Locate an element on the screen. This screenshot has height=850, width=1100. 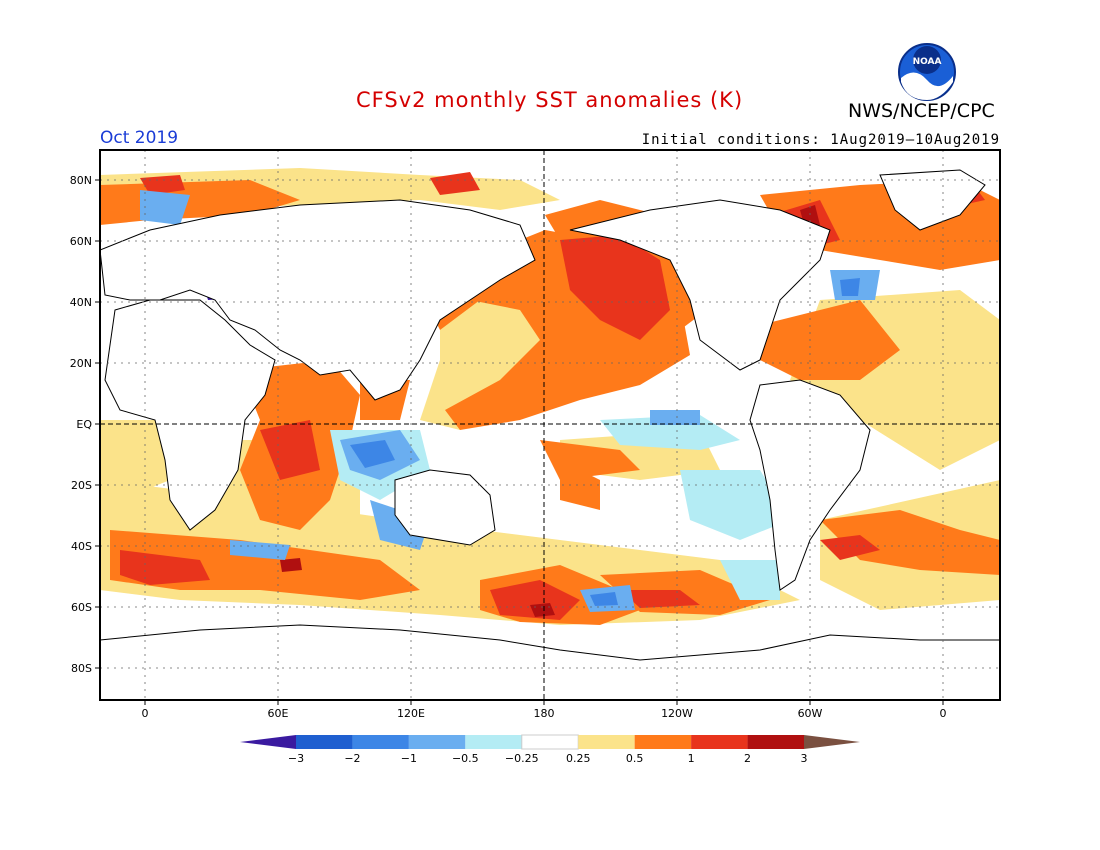
colorbar-label: −3 is located at coordinates (296, 758).